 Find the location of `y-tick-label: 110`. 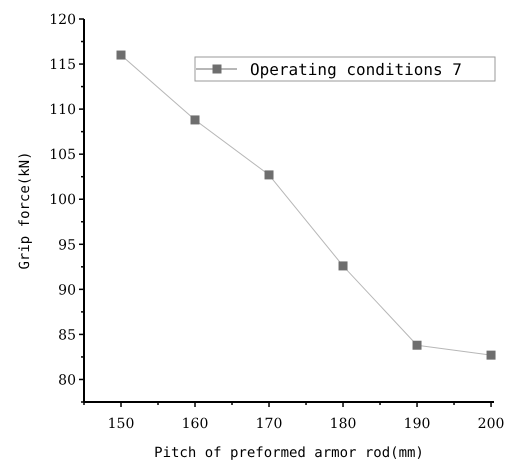

y-tick-label: 110 is located at coordinates (62, 110).